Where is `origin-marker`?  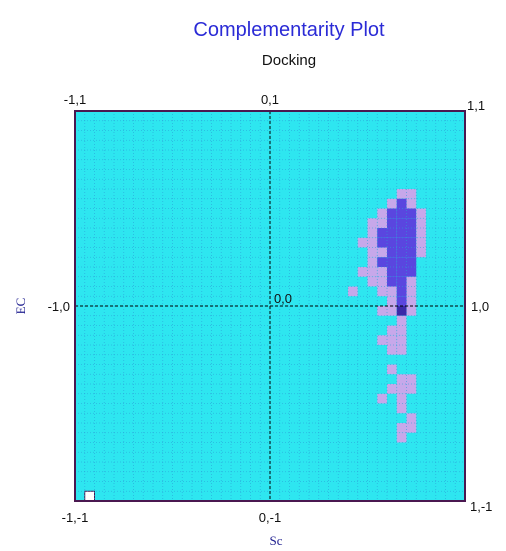 origin-marker is located at coordinates (89, 496).